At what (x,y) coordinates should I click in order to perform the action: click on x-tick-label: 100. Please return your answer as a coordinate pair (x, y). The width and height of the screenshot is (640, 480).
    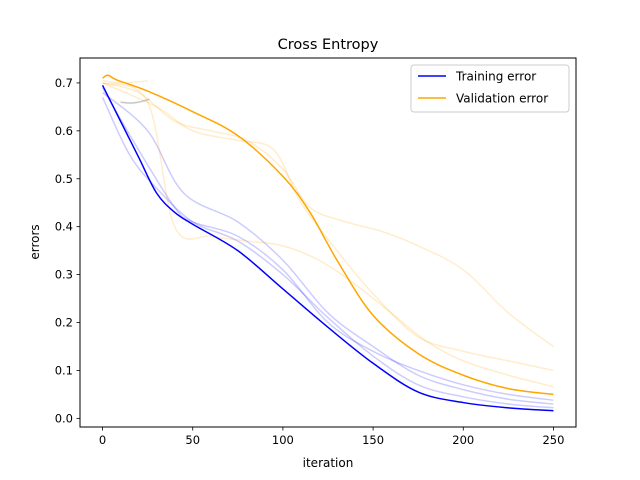
    Looking at the image, I should click on (283, 440).